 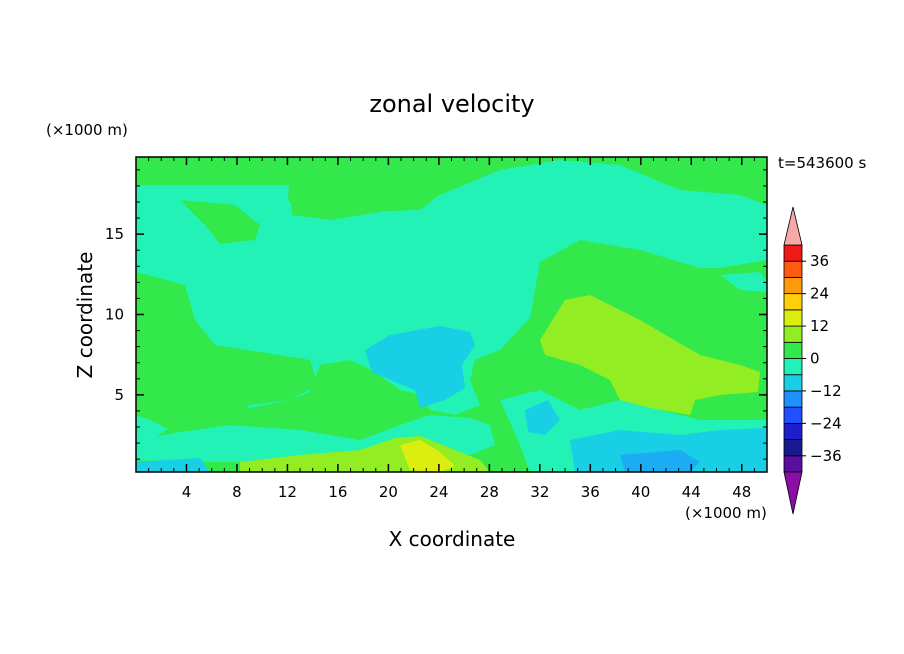 What do you see at coordinates (366, 187) in the screenshot?
I see `region-positive-top` at bounding box center [366, 187].